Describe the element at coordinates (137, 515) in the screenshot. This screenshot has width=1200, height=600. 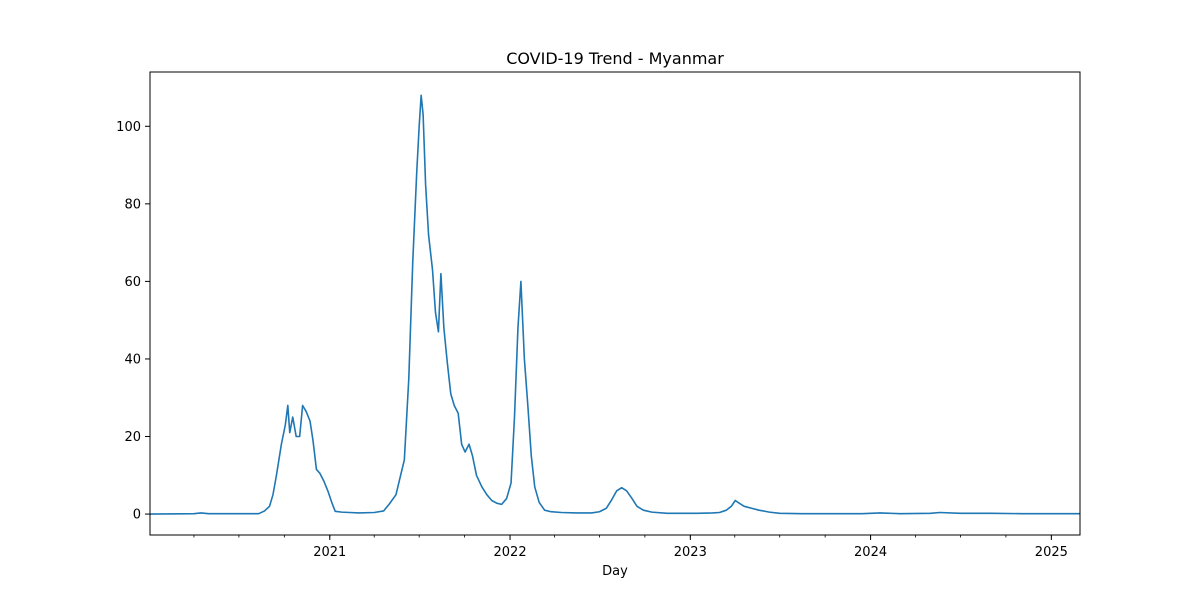
I see `y-tick-label: 0` at that location.